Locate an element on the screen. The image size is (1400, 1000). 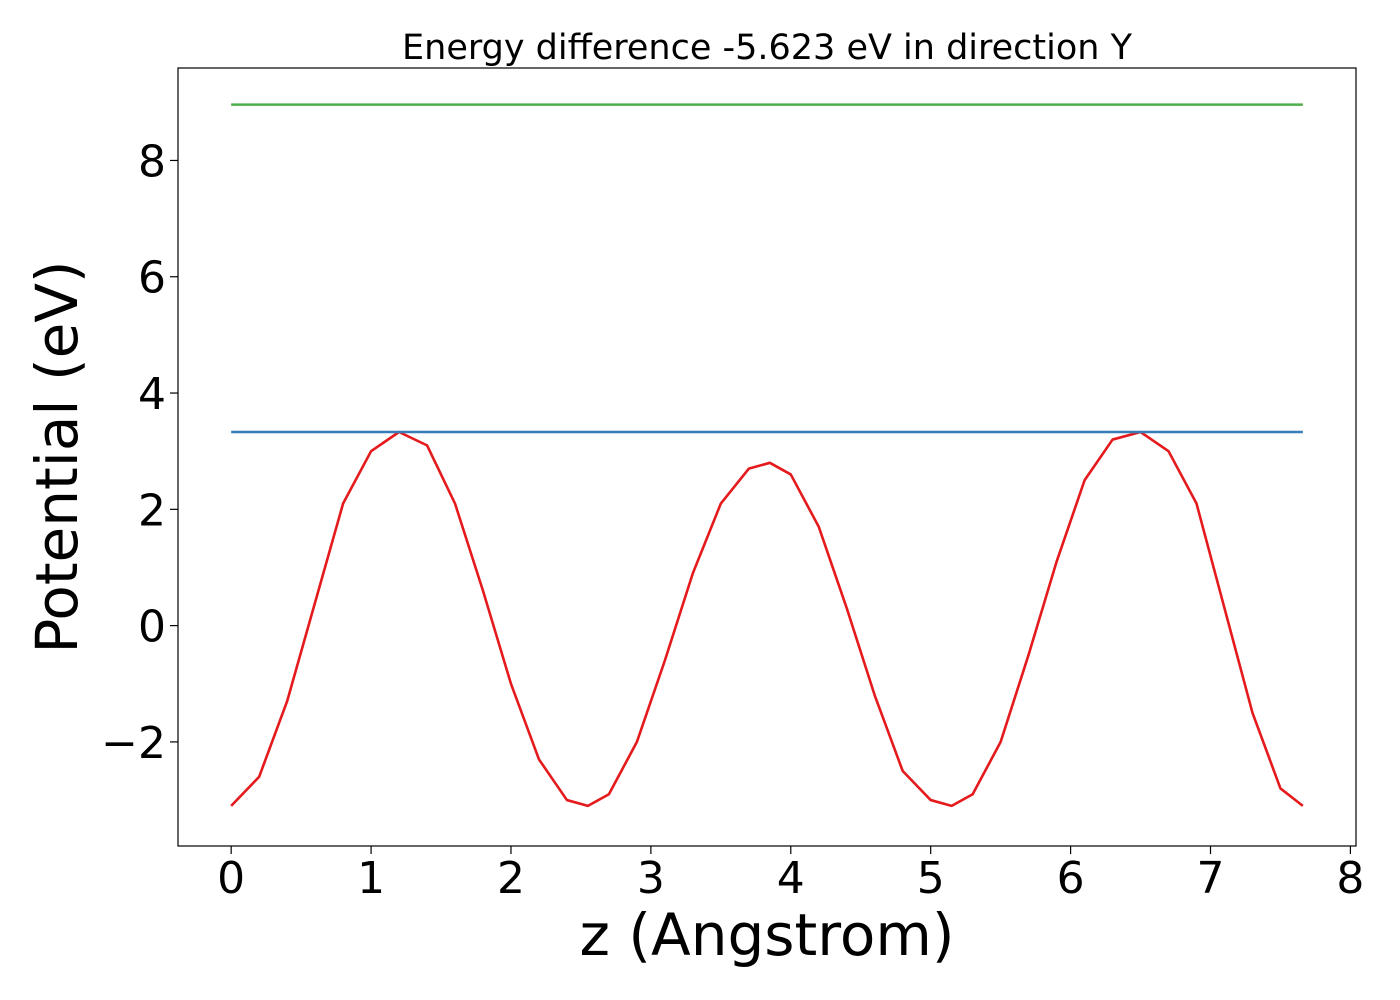
y-axis: −2 0 2 4 6 8 is located at coordinates (139, 452).